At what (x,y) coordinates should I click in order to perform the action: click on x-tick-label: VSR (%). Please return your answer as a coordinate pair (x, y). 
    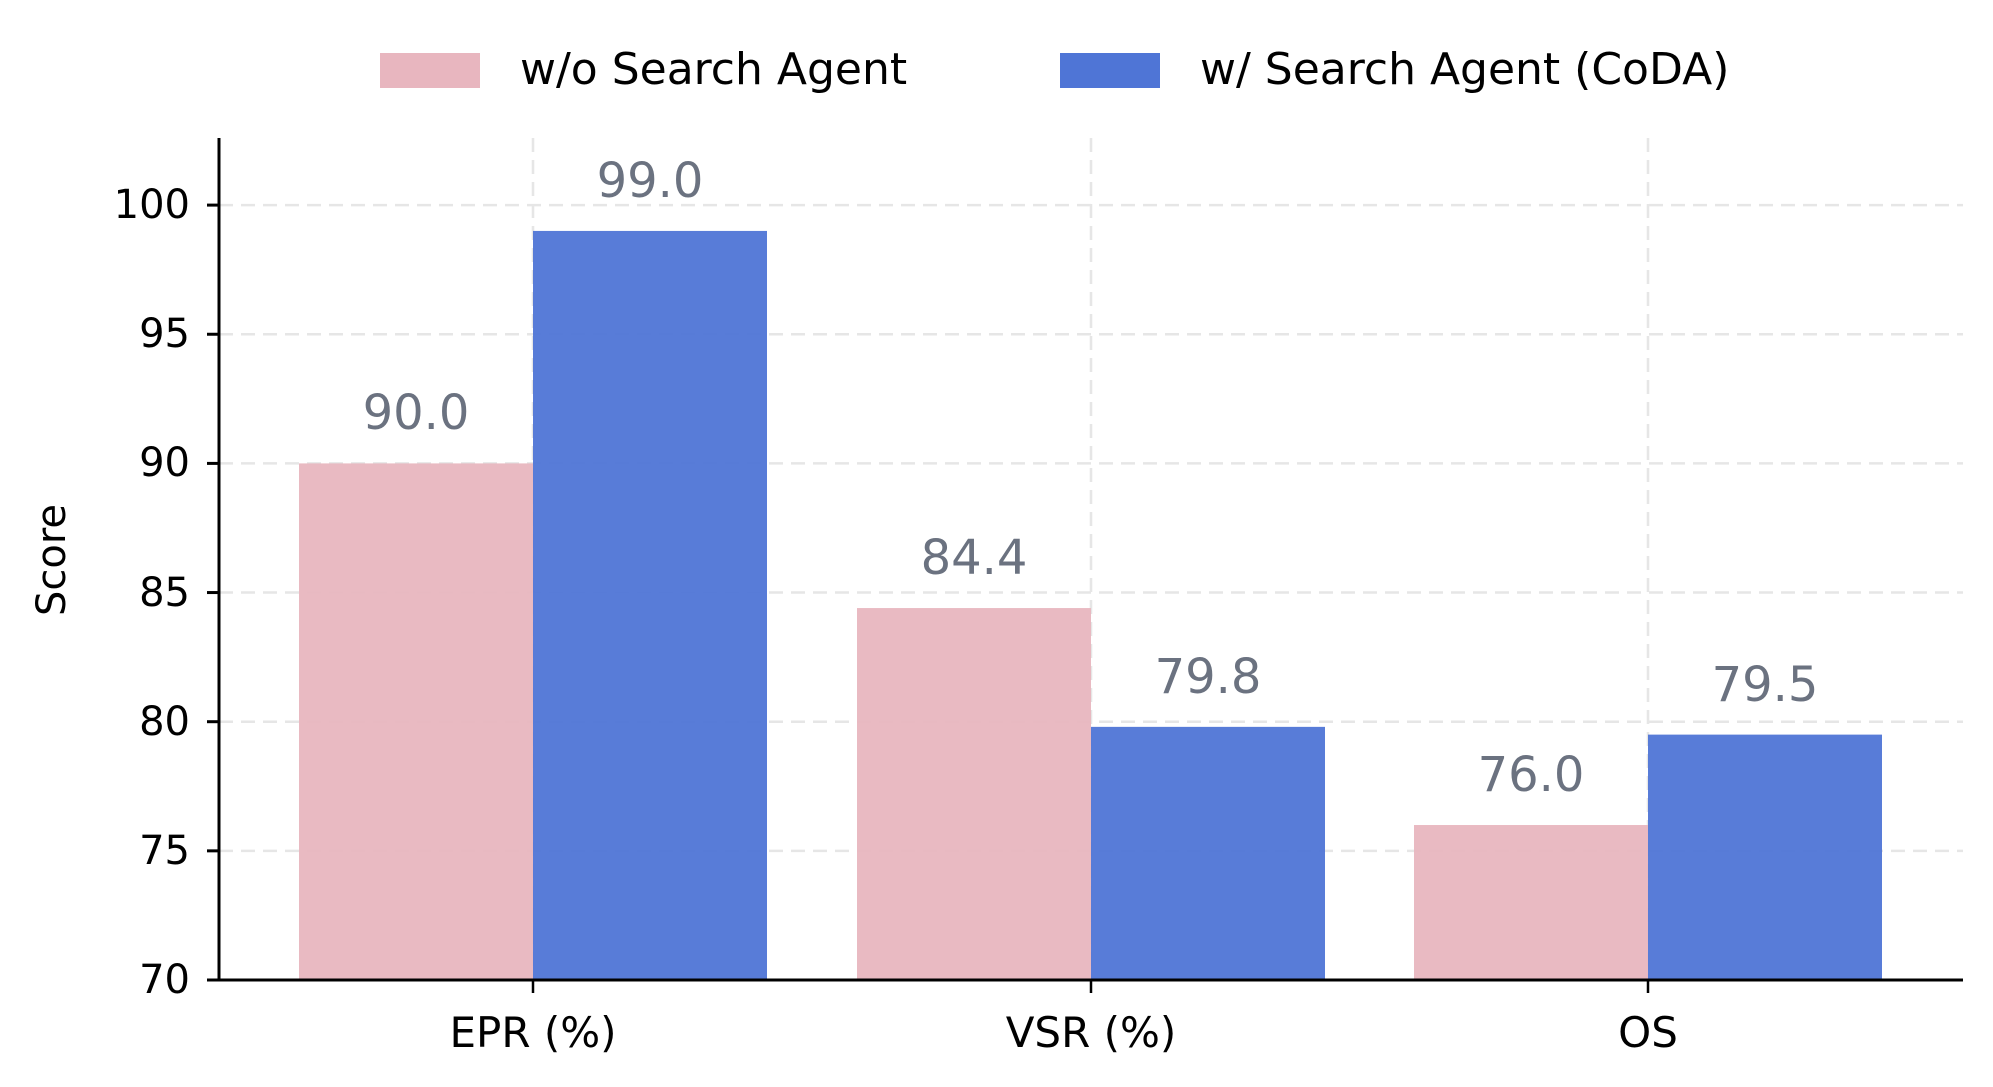
    Looking at the image, I should click on (1091, 1032).